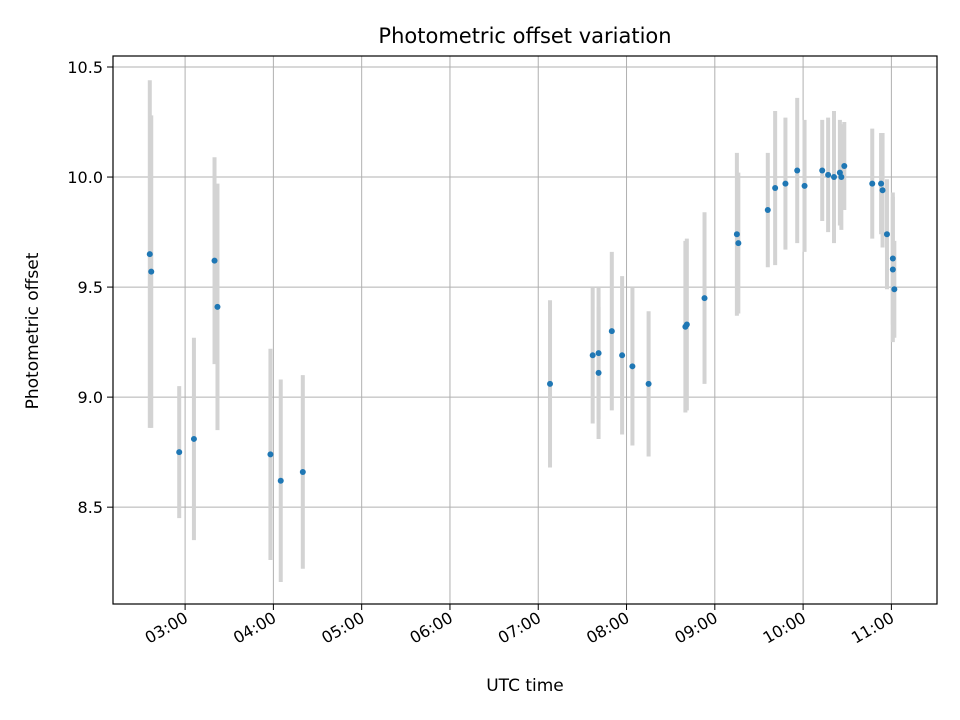  What do you see at coordinates (90, 287) in the screenshot?
I see `y-tick-label: 9.5` at bounding box center [90, 287].